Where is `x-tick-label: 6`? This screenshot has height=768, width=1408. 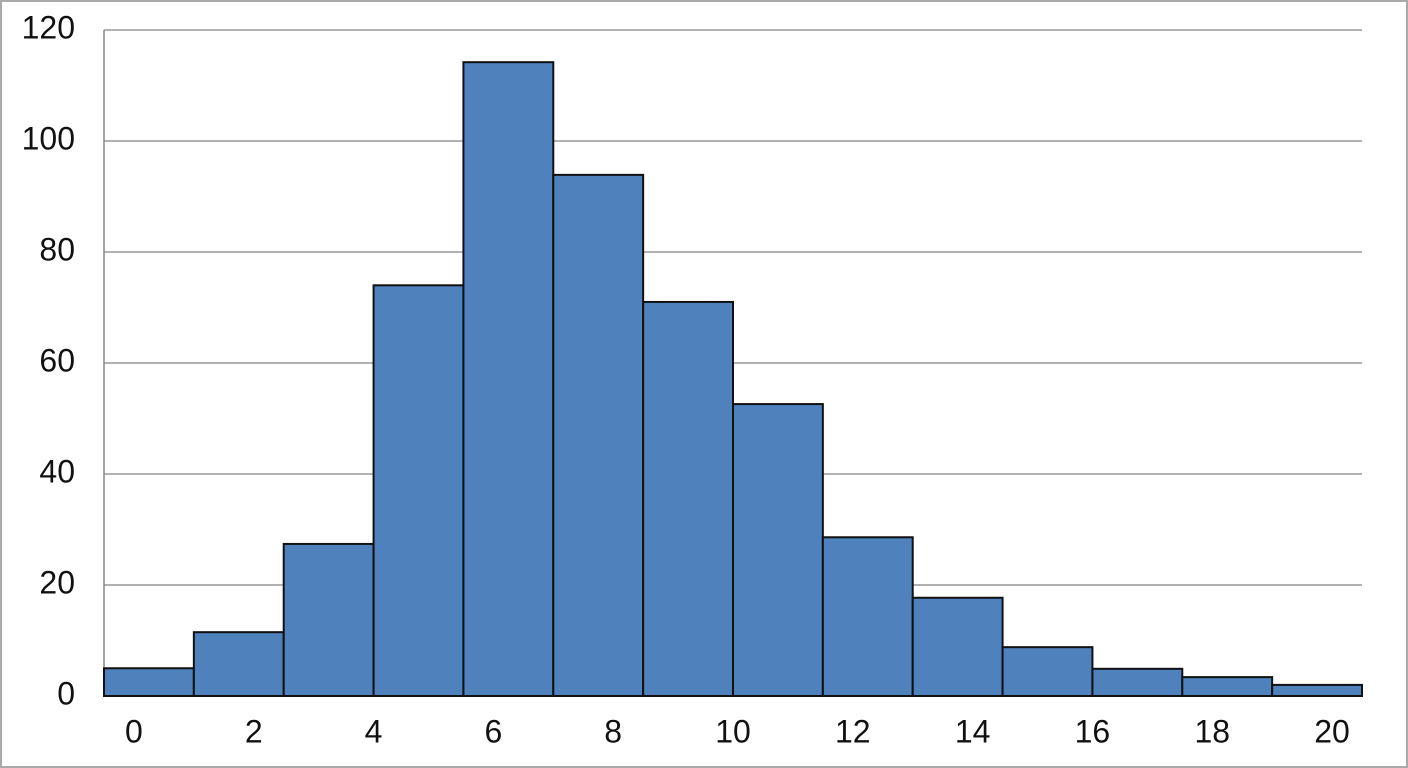 x-tick-label: 6 is located at coordinates (493, 731).